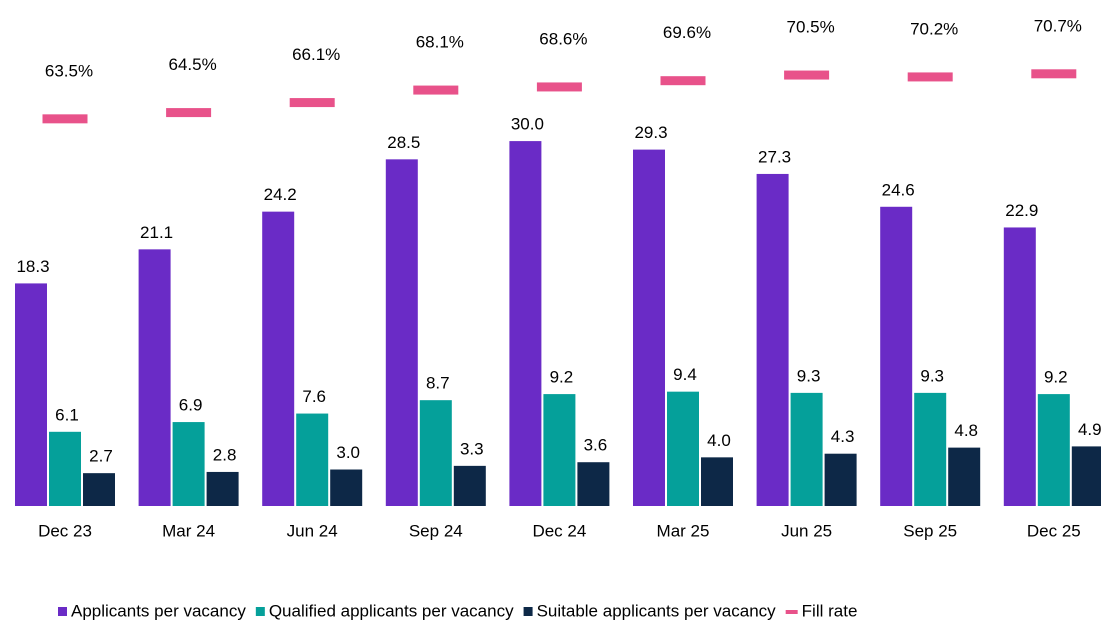 The width and height of the screenshot is (1101, 622). What do you see at coordinates (472, 448) in the screenshot?
I see `data-label: 3.3` at bounding box center [472, 448].